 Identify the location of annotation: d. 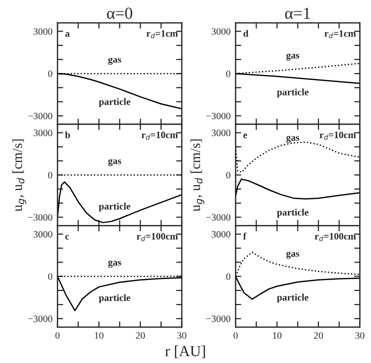
(245, 33).